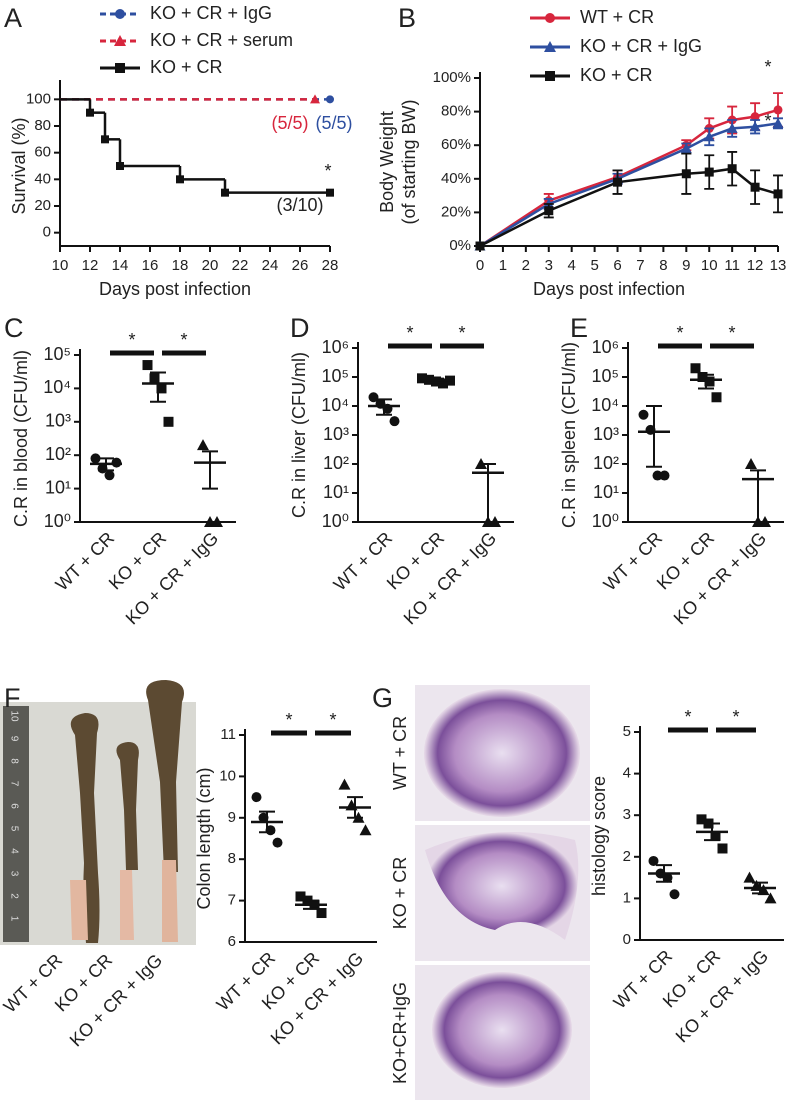 The width and height of the screenshot is (793, 1112). I want to click on x-tick-label: 7, so click(640, 265).